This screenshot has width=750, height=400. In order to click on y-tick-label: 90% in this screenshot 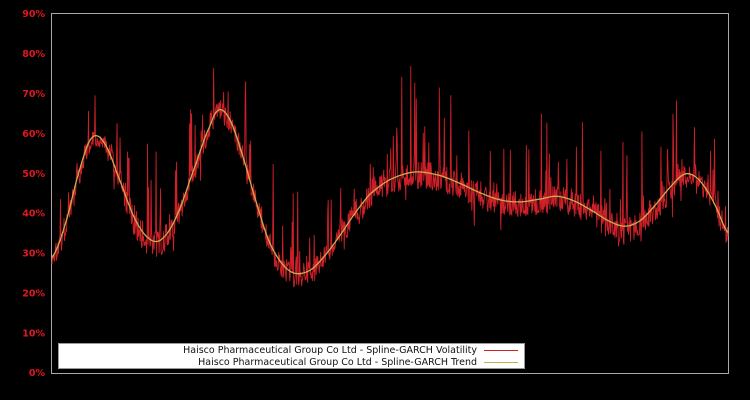, I will do `click(33, 14)`.